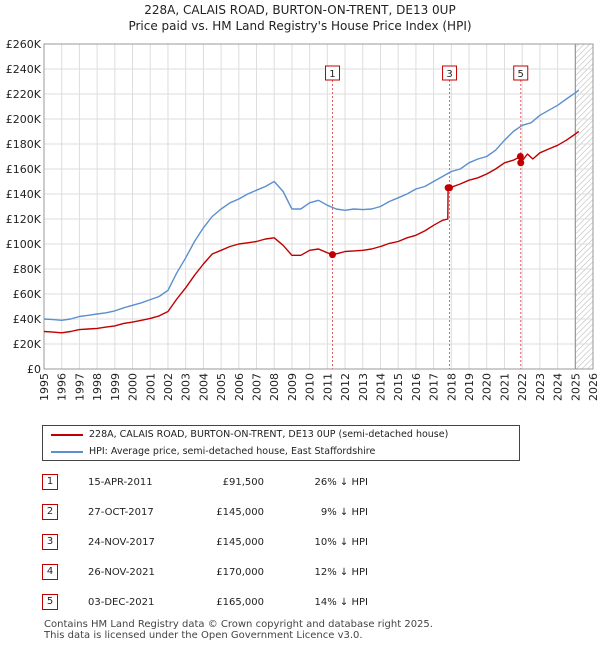 The height and width of the screenshot is (650, 600). I want to click on x-tick-label: 1995, so click(44, 387).